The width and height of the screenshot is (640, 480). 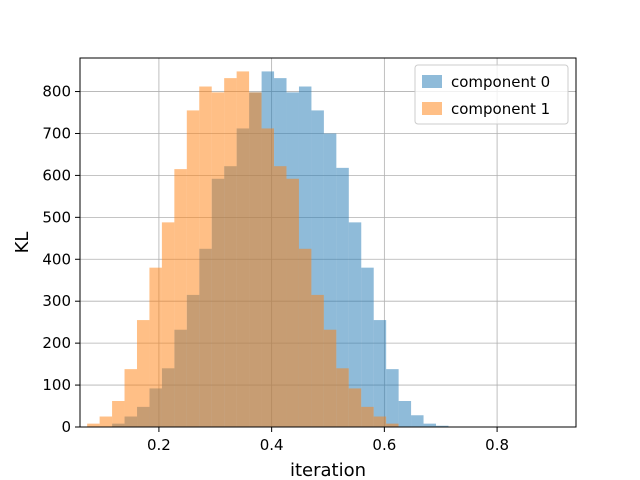 I want to click on y-tick-label: 300, so click(x=56, y=301).